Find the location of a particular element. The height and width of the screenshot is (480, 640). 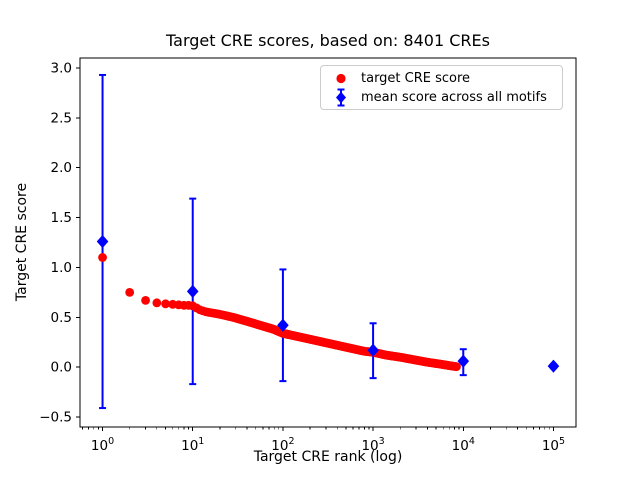

x-tick-label: 10¹ is located at coordinates (192, 445).